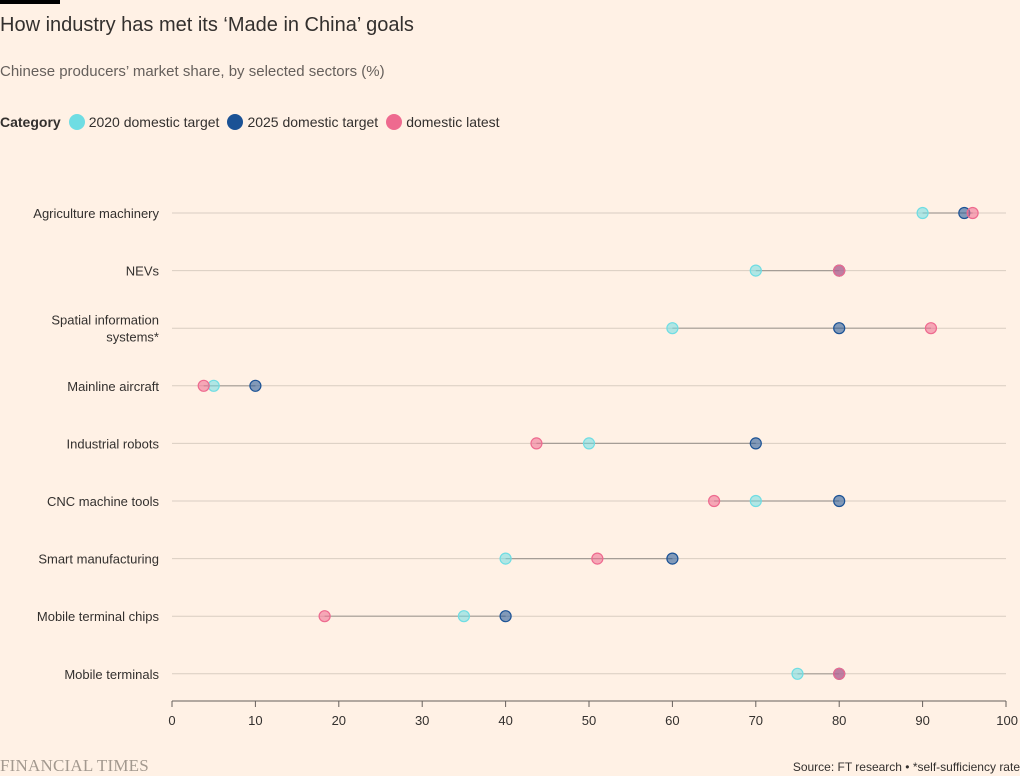 The width and height of the screenshot is (1020, 776). What do you see at coordinates (98, 616) in the screenshot?
I see `category-label: Mobile terminal chips` at bounding box center [98, 616].